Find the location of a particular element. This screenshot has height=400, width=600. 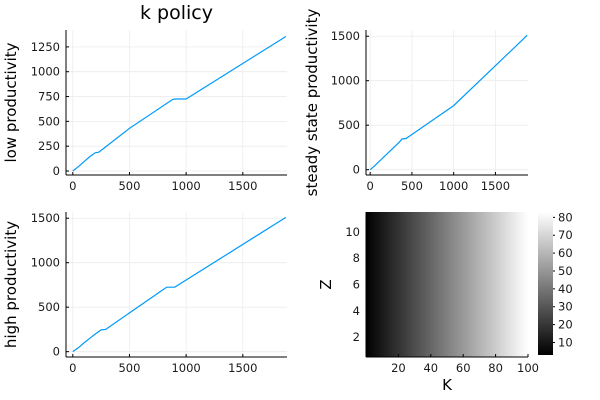

y-axis-label: low productivity is located at coordinates (11, 102).